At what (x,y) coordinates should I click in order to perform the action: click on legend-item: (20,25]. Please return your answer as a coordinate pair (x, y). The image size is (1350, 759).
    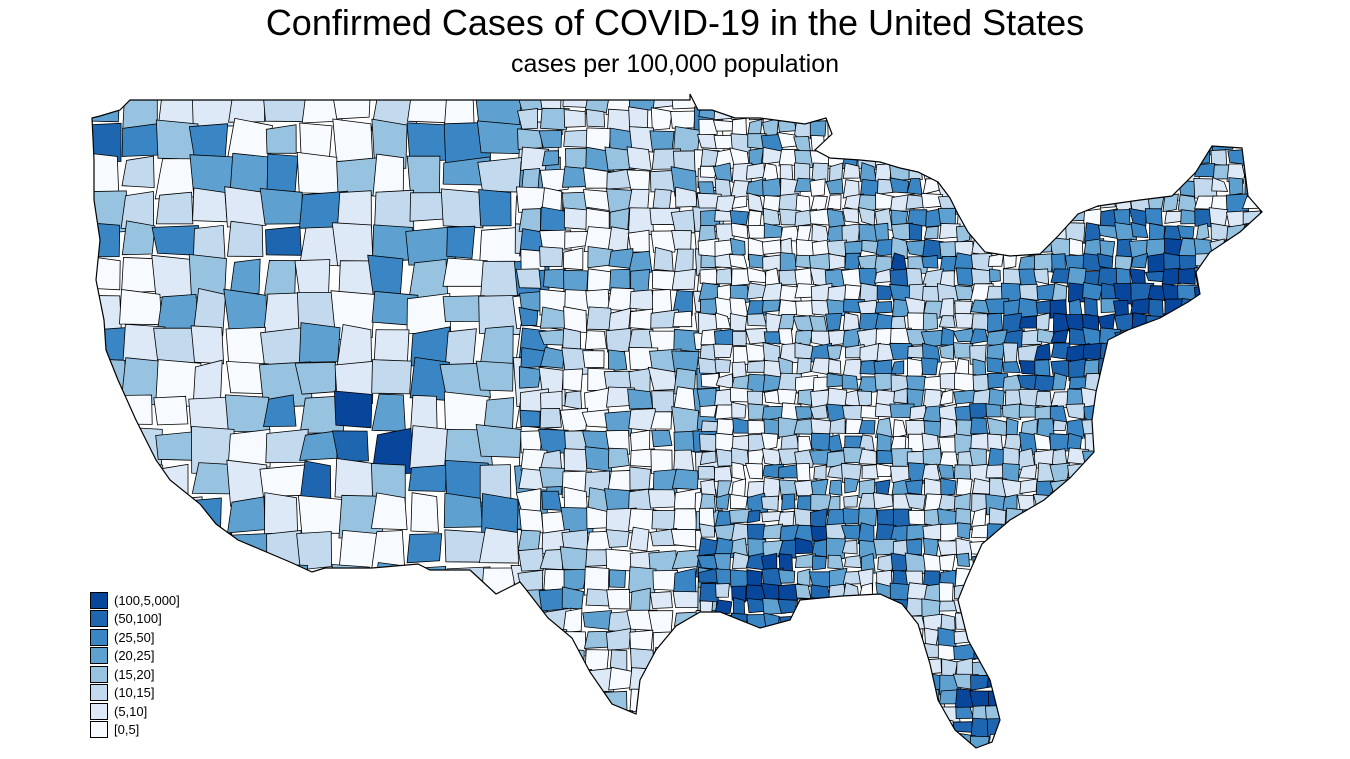
    Looking at the image, I should click on (135, 656).